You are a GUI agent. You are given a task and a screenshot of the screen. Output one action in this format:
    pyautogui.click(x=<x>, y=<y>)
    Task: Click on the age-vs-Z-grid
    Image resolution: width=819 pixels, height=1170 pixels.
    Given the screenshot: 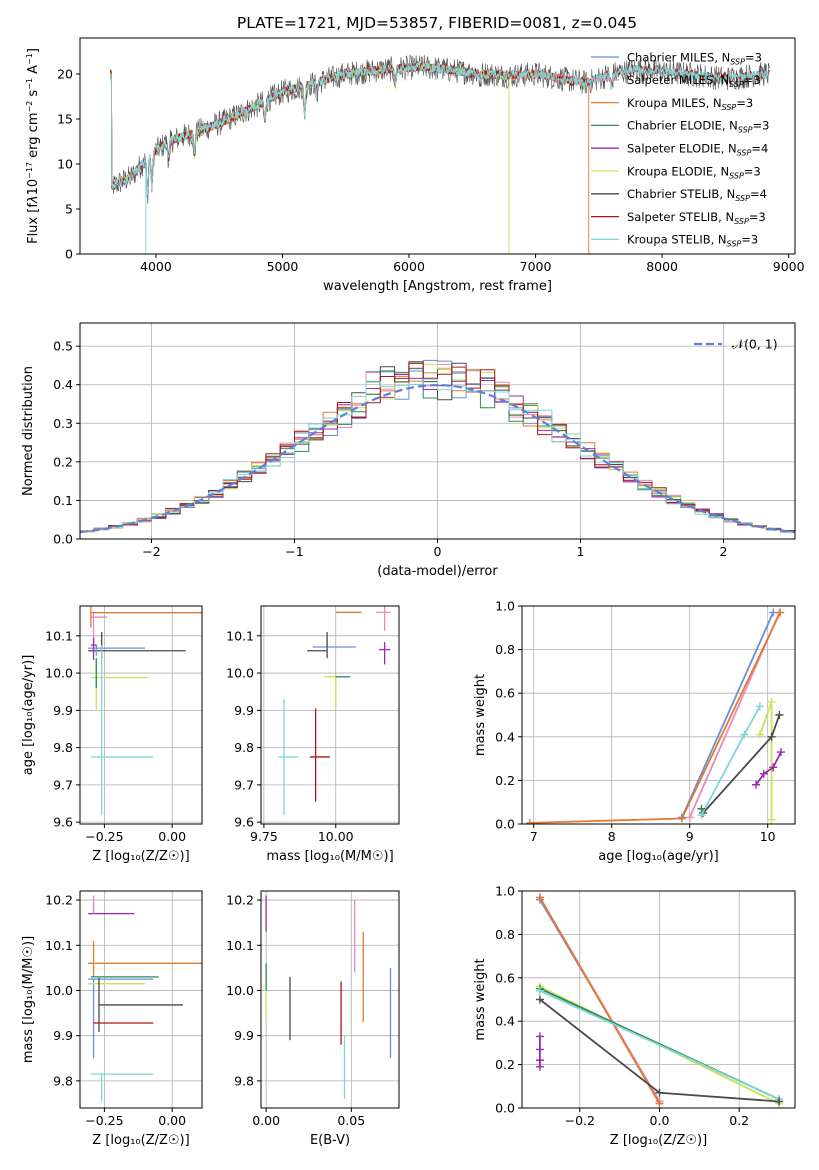 What is the action you would take?
    pyautogui.click(x=141, y=715)
    